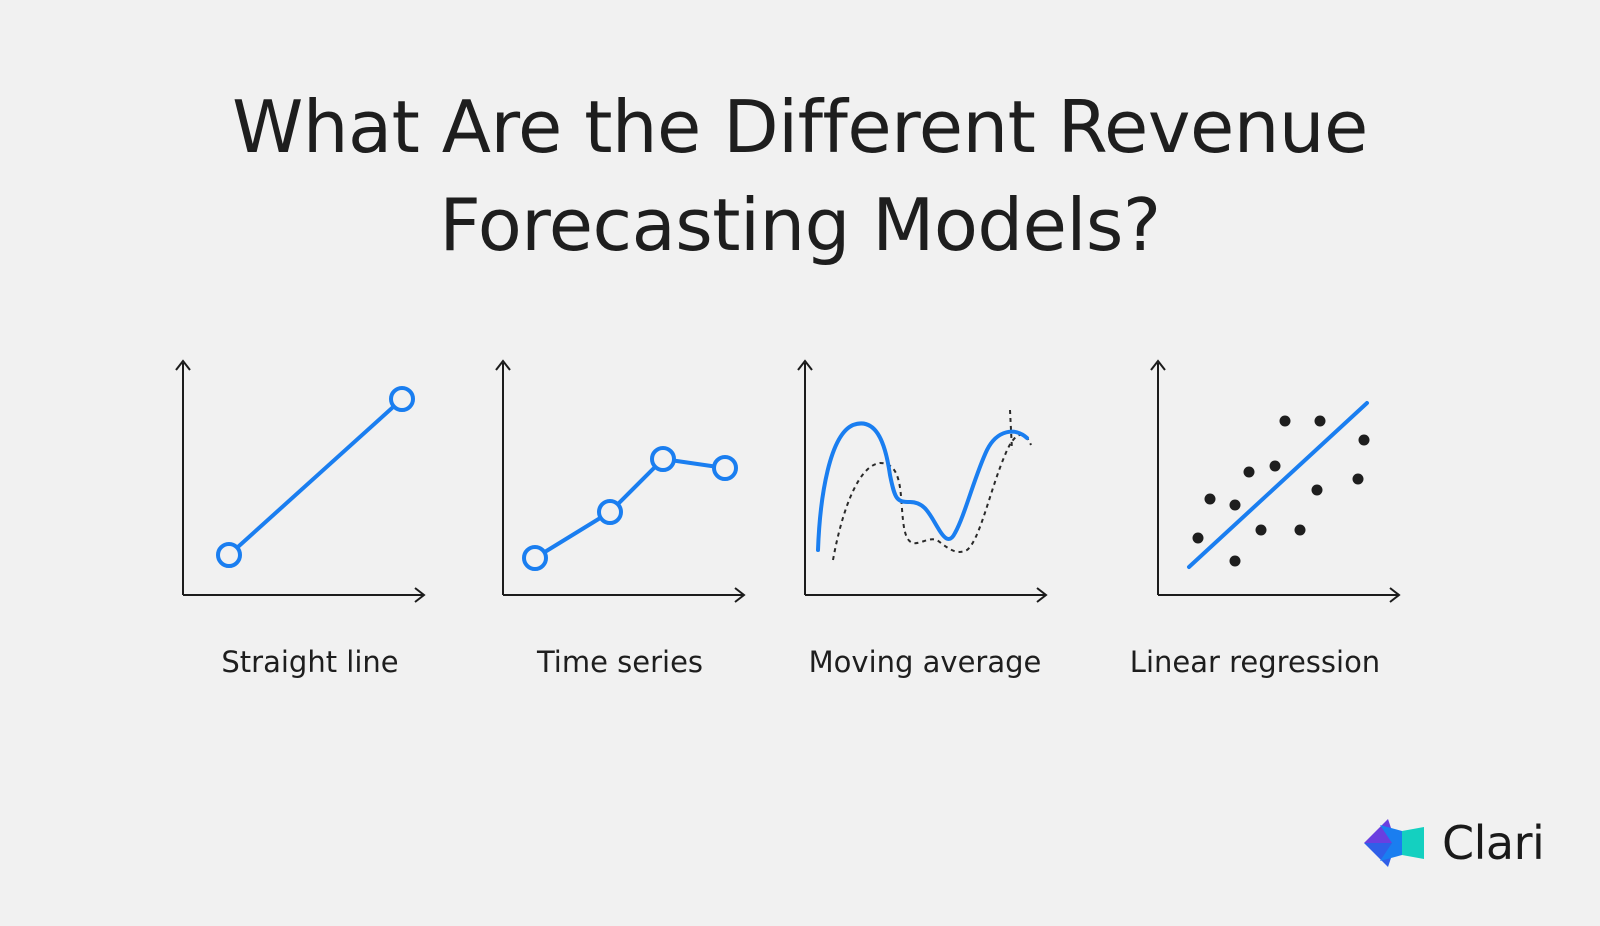 The width and height of the screenshot is (1600, 926). I want to click on page-title-line-2: Forecasting Models?, so click(800, 225).